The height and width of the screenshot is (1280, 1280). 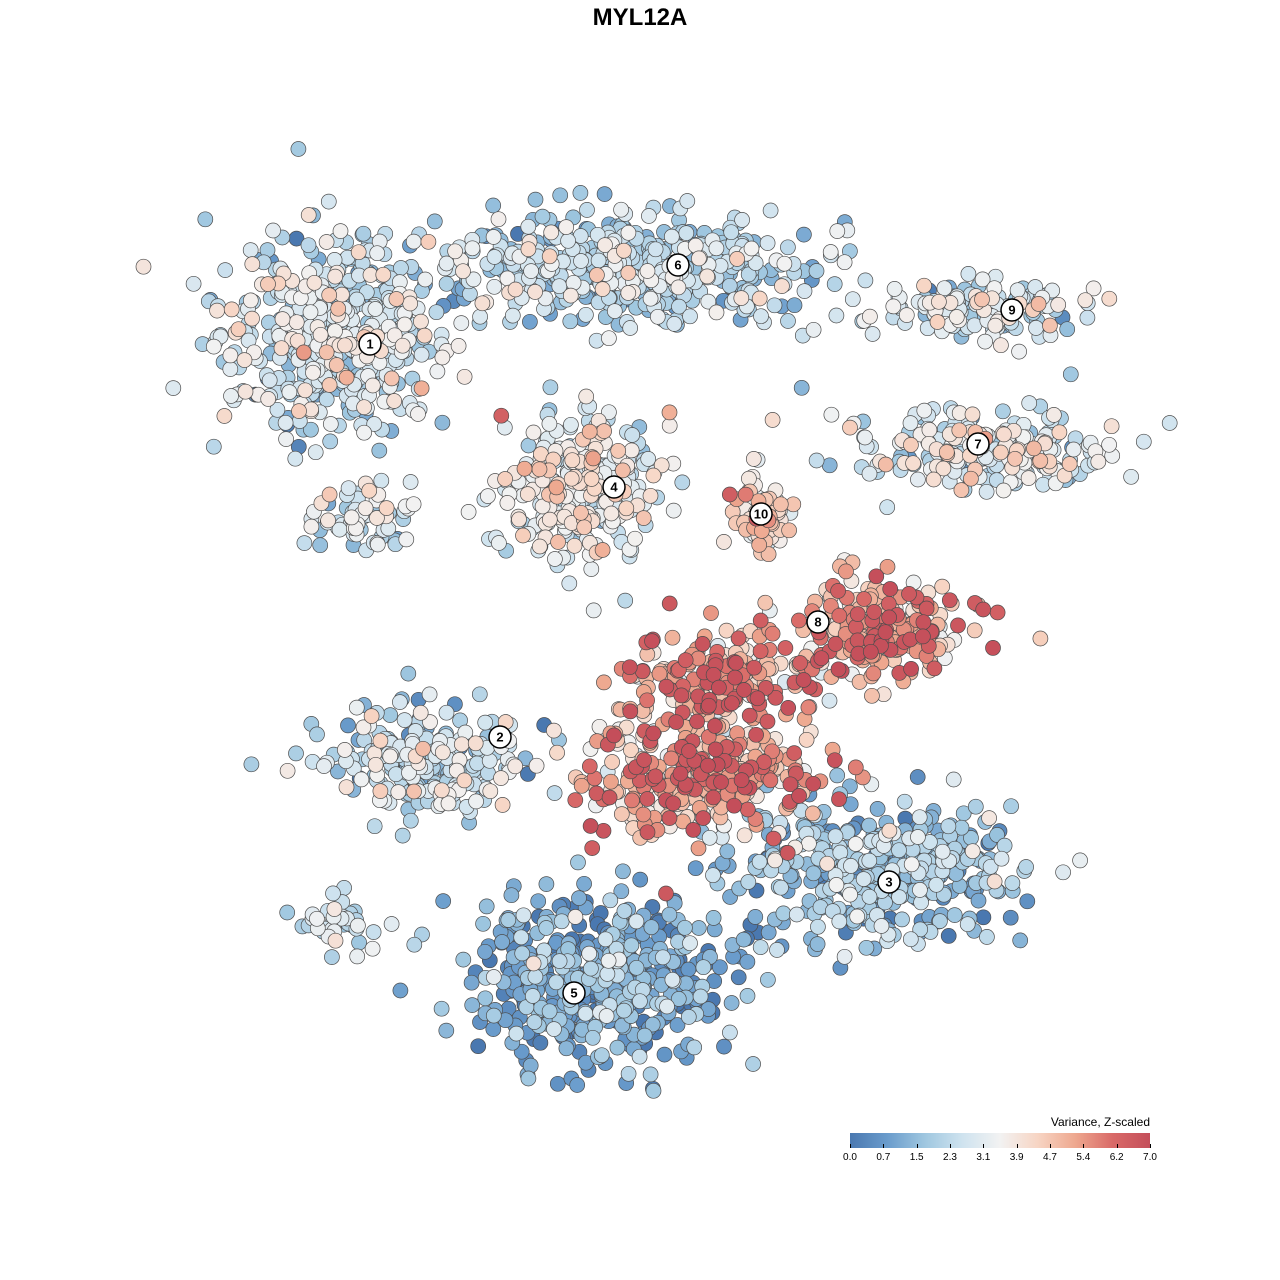 I want to click on legend-title: Variance, Z-scaled, so click(x=1100, y=1122).